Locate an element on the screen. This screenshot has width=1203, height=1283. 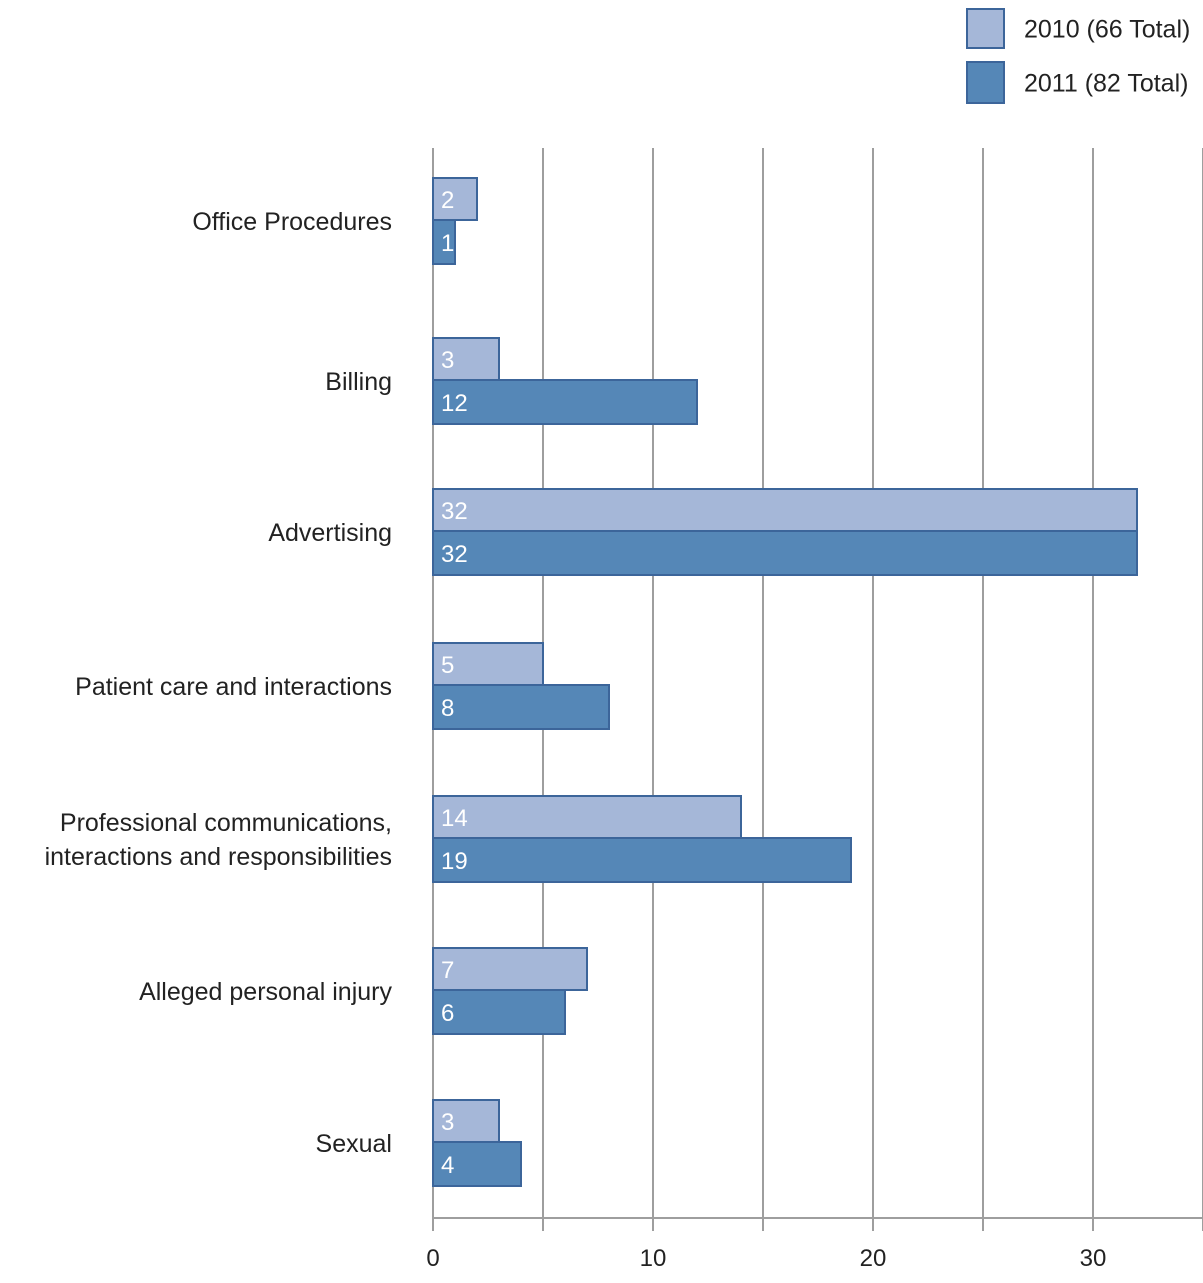
category-label: Alleged personal injury is located at coordinates (265, 992).